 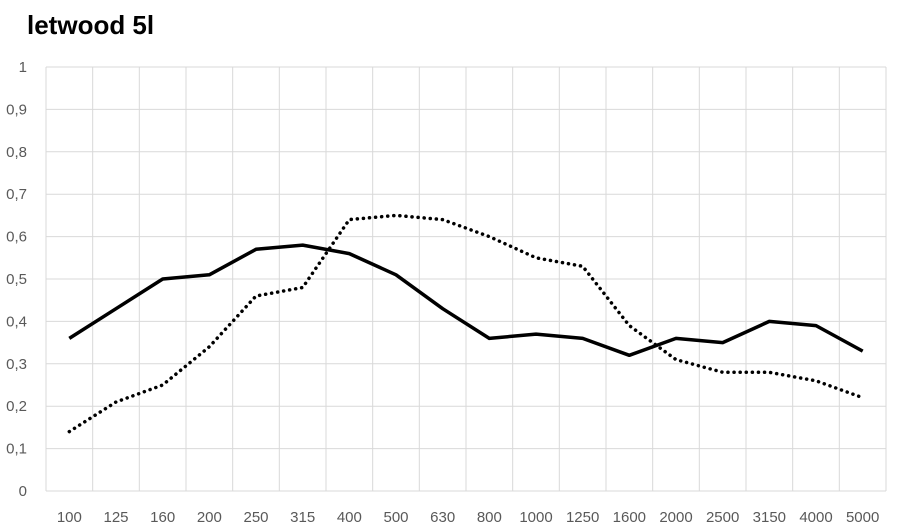 I want to click on y-tick-label: 0,8, so click(x=16, y=152).